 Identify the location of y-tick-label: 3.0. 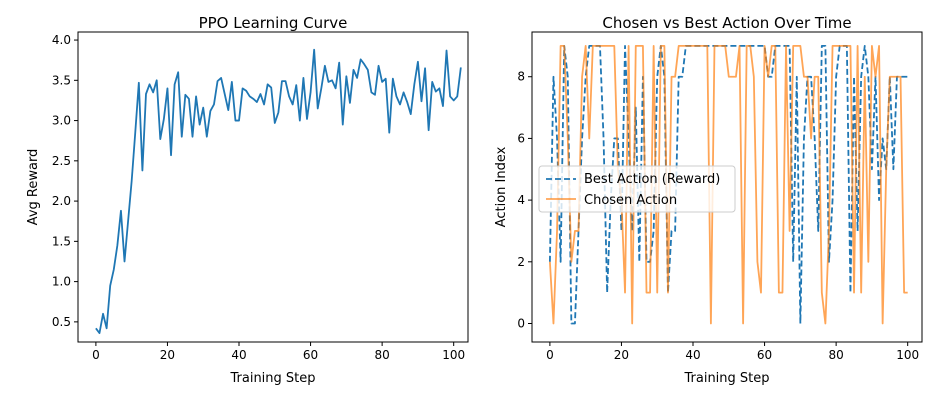
(61, 121).